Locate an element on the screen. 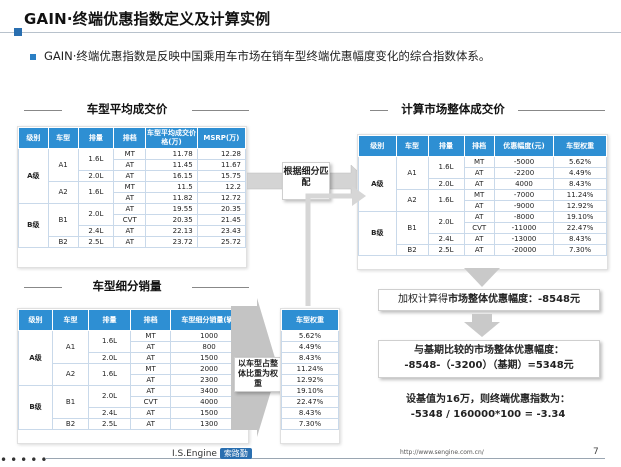 The image size is (621, 467). price-cell: 11.82 is located at coordinates (171, 198).